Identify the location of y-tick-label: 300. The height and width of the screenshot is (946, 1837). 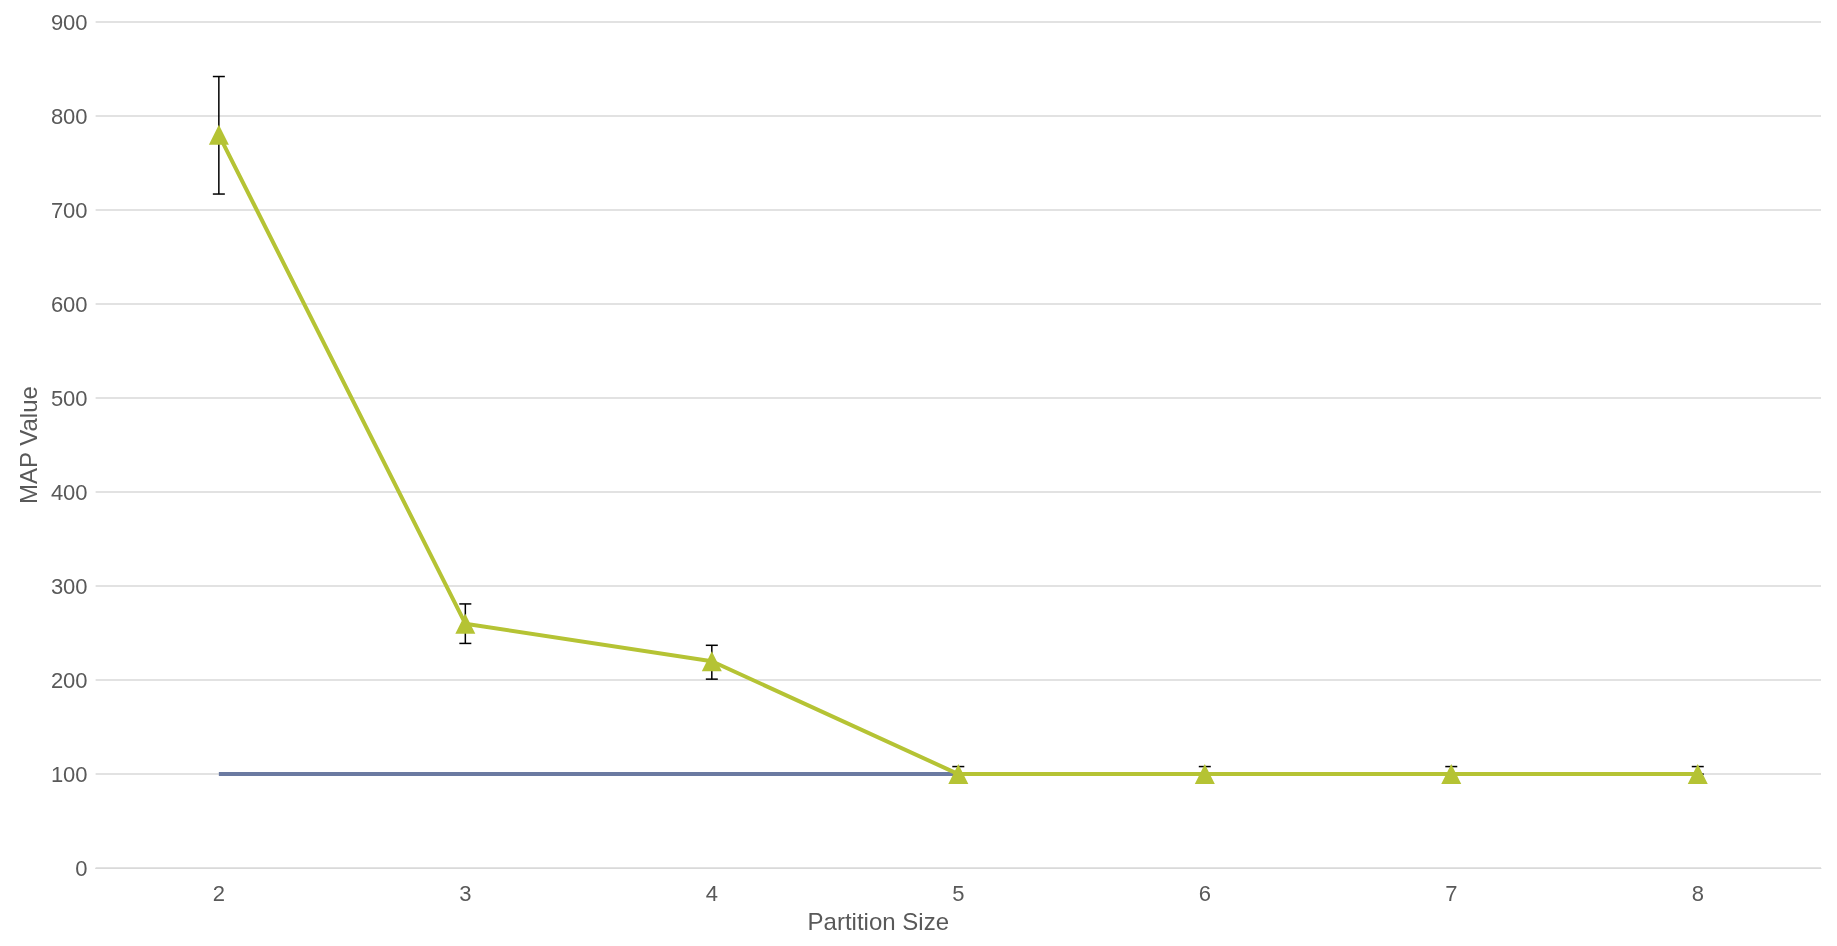
(69, 586).